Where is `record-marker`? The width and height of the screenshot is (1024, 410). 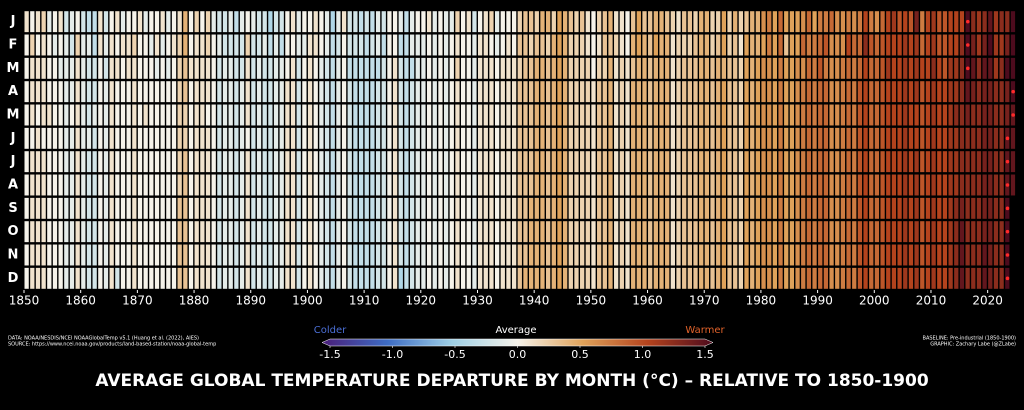 record-marker is located at coordinates (1007, 278).